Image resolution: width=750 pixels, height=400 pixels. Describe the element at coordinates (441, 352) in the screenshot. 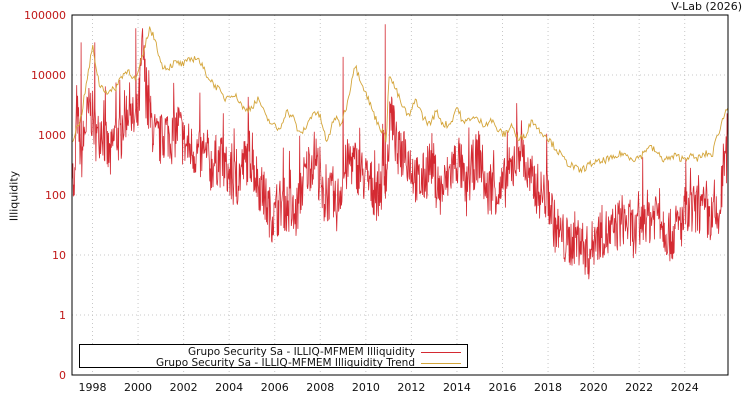

I see `legend-swatch-illiquidity` at that location.